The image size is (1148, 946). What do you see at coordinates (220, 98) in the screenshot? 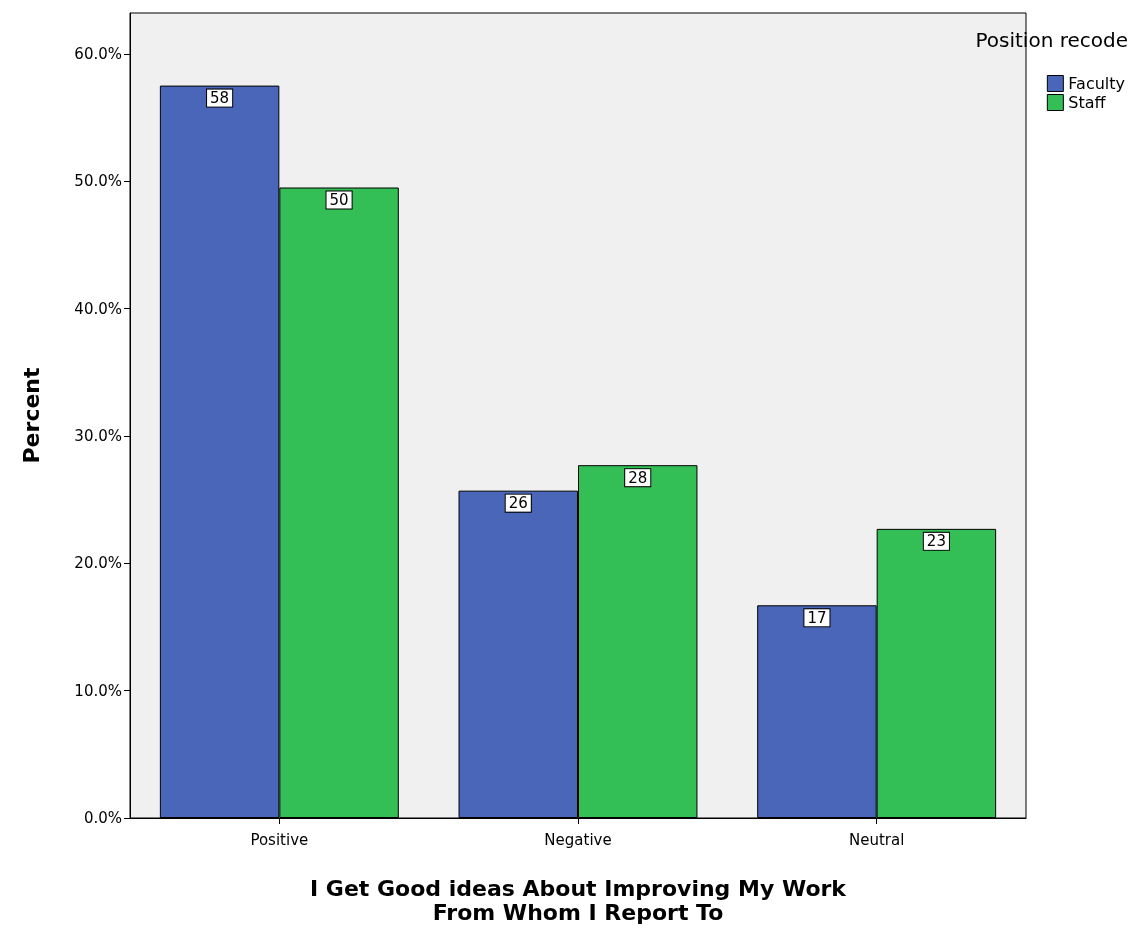
I see `data-label: 58` at bounding box center [220, 98].